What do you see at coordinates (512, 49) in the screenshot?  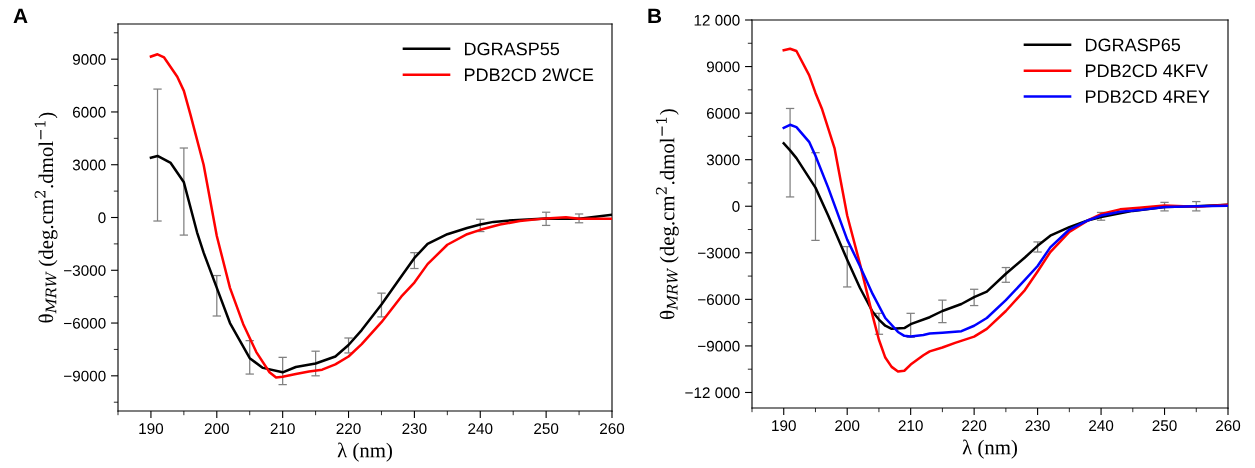 I see `legend-label: DGRASP55` at bounding box center [512, 49].